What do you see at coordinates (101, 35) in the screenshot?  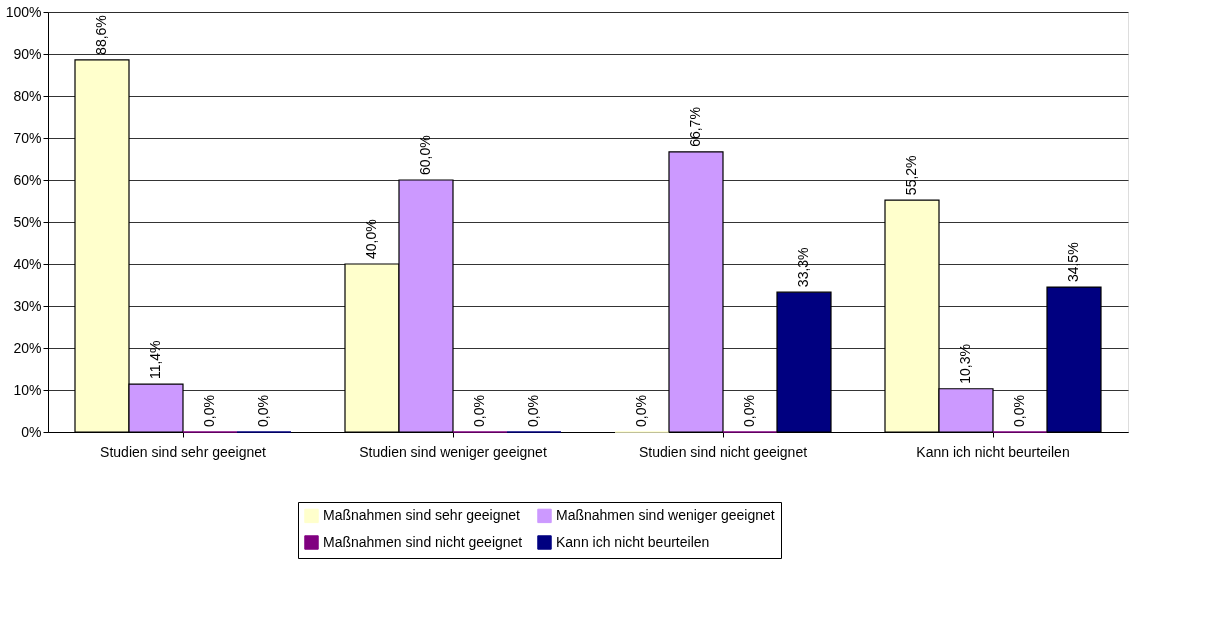 I see `data-label: 88,6%` at bounding box center [101, 35].